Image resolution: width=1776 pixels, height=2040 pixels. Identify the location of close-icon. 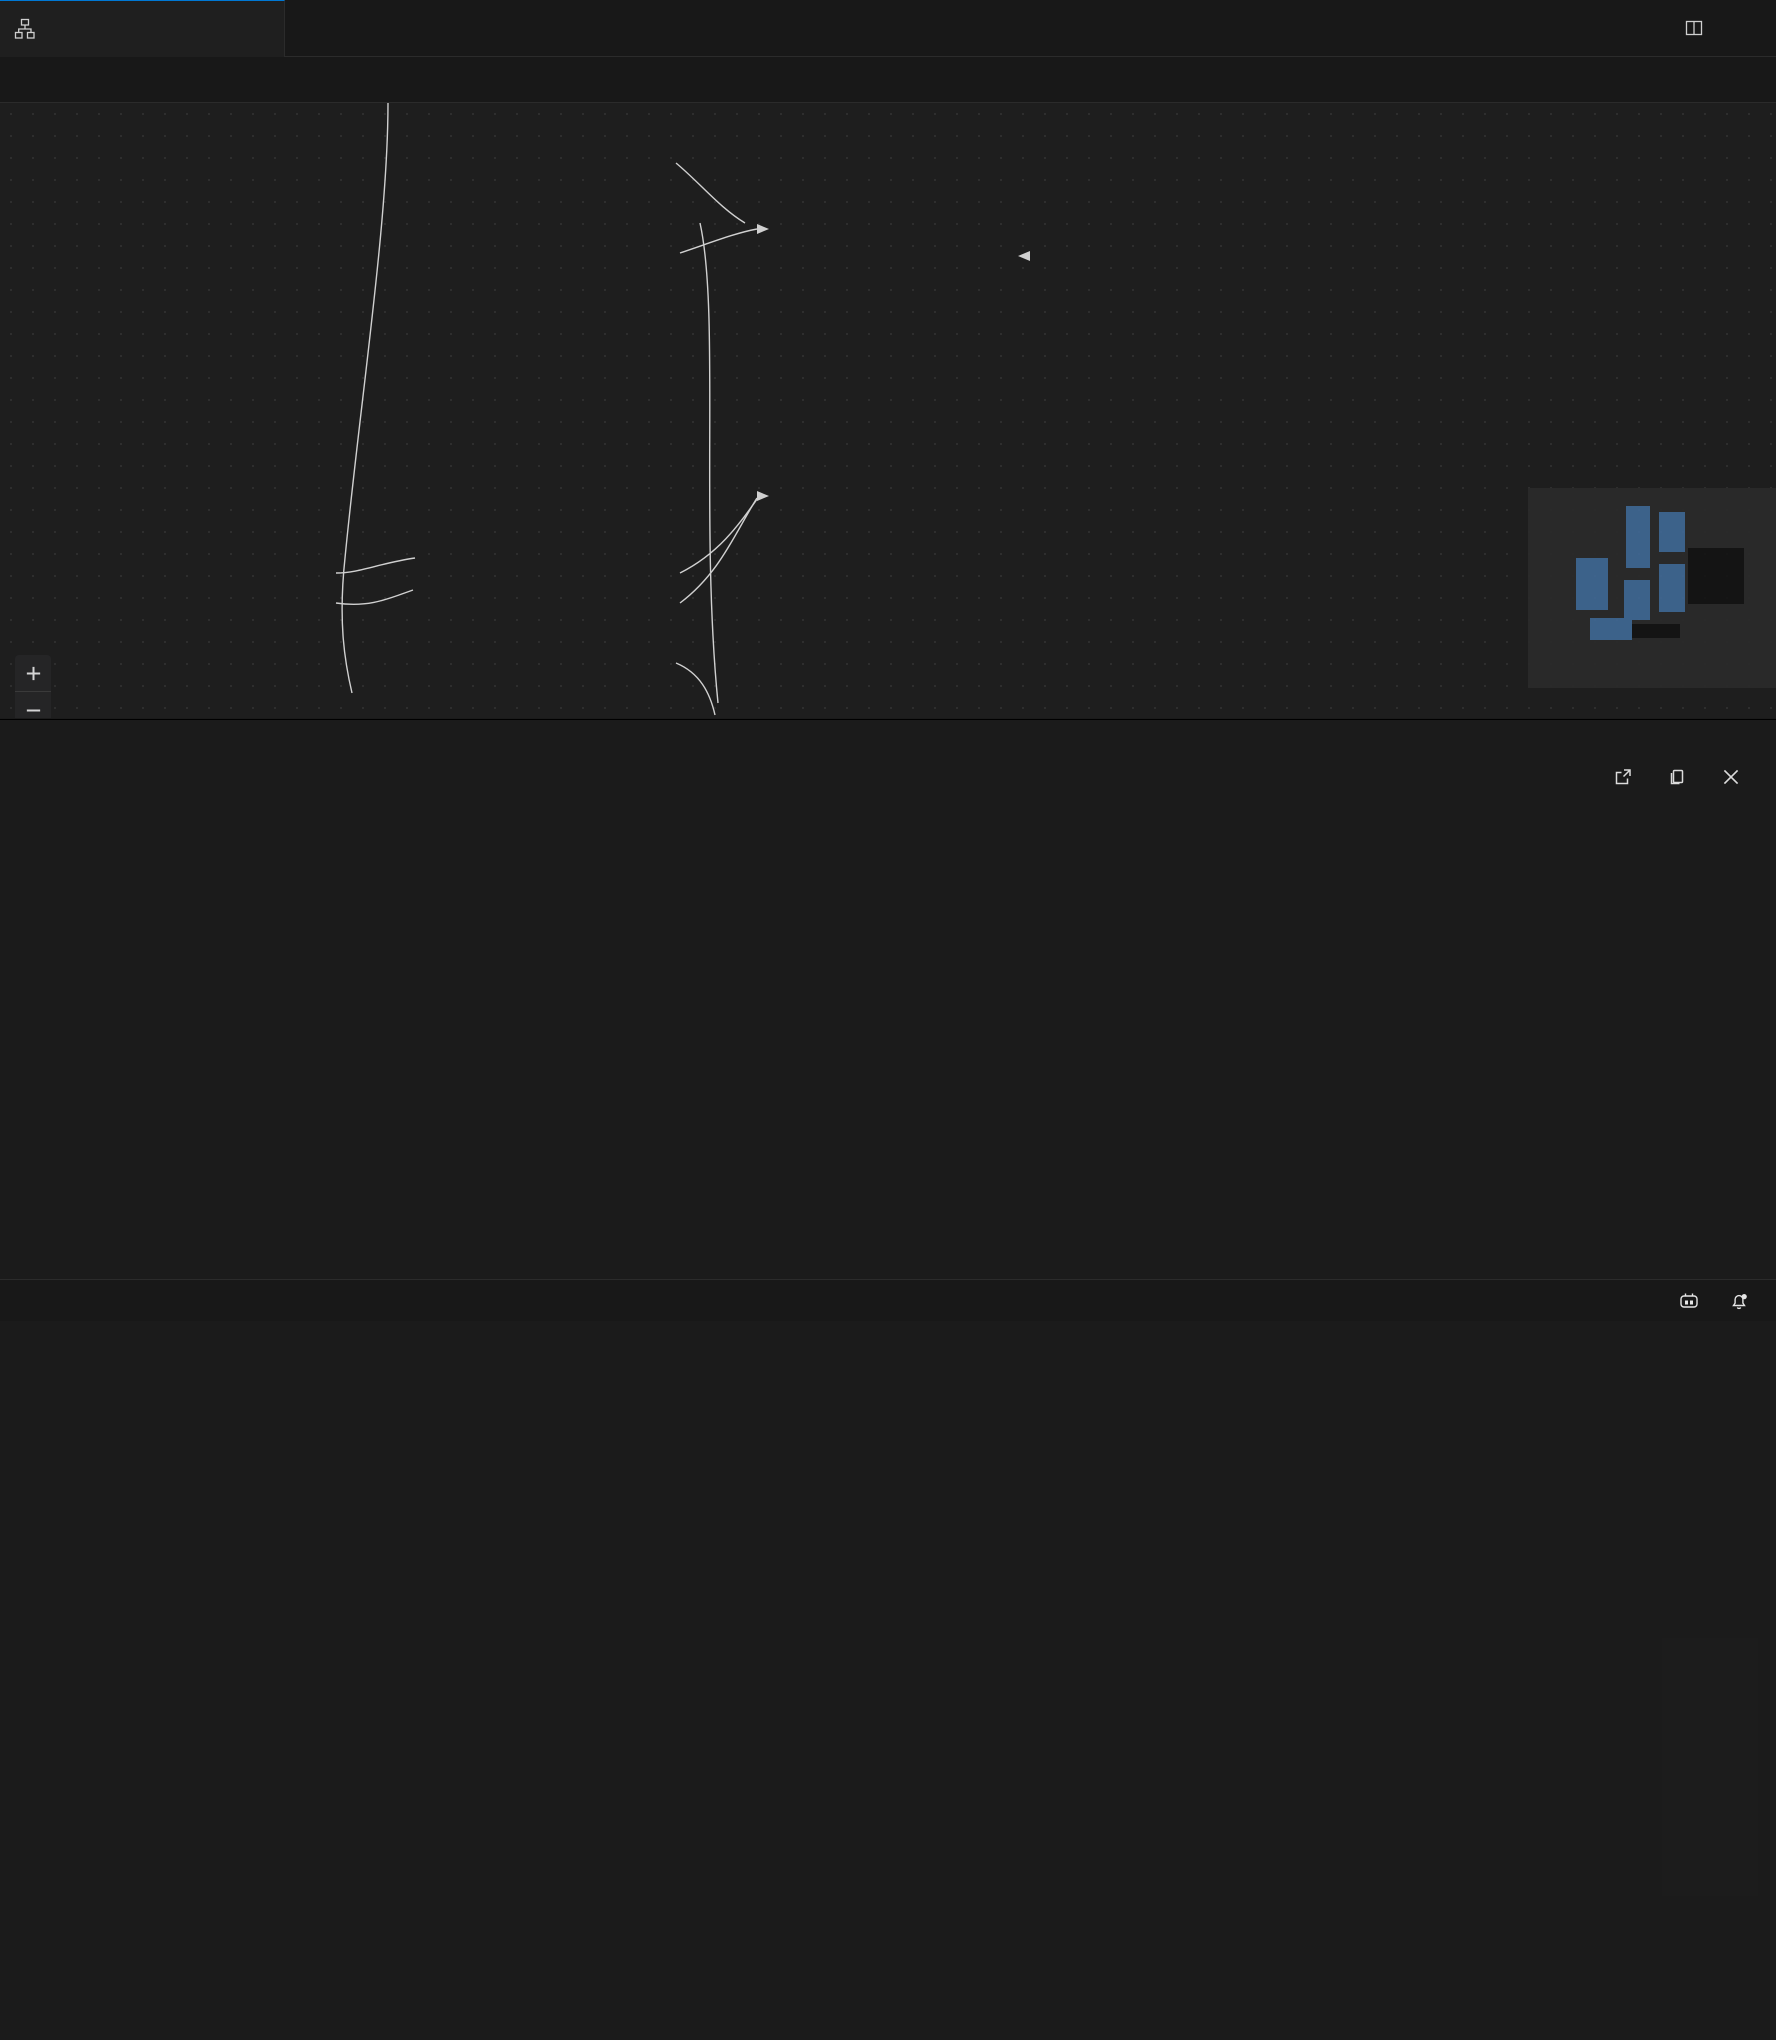
(1731, 777).